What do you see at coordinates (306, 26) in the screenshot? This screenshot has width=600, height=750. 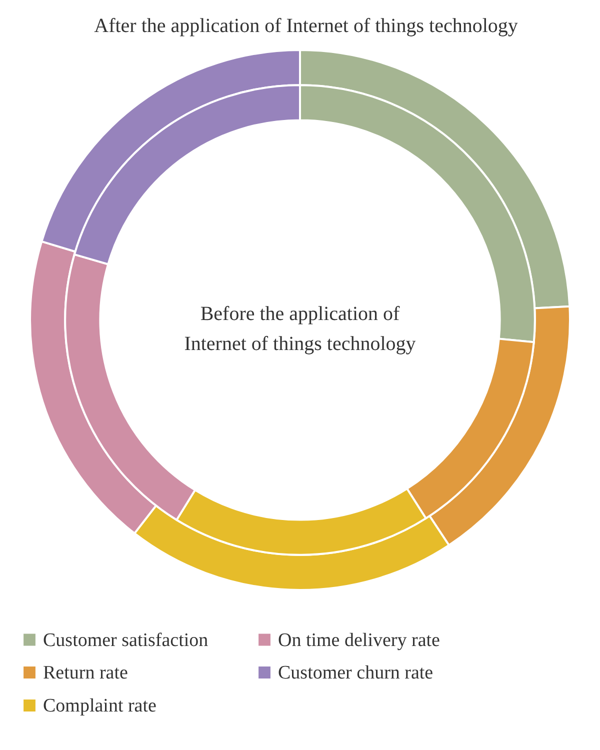 I see `slice-label: After the application of Internet of things technology` at bounding box center [306, 26].